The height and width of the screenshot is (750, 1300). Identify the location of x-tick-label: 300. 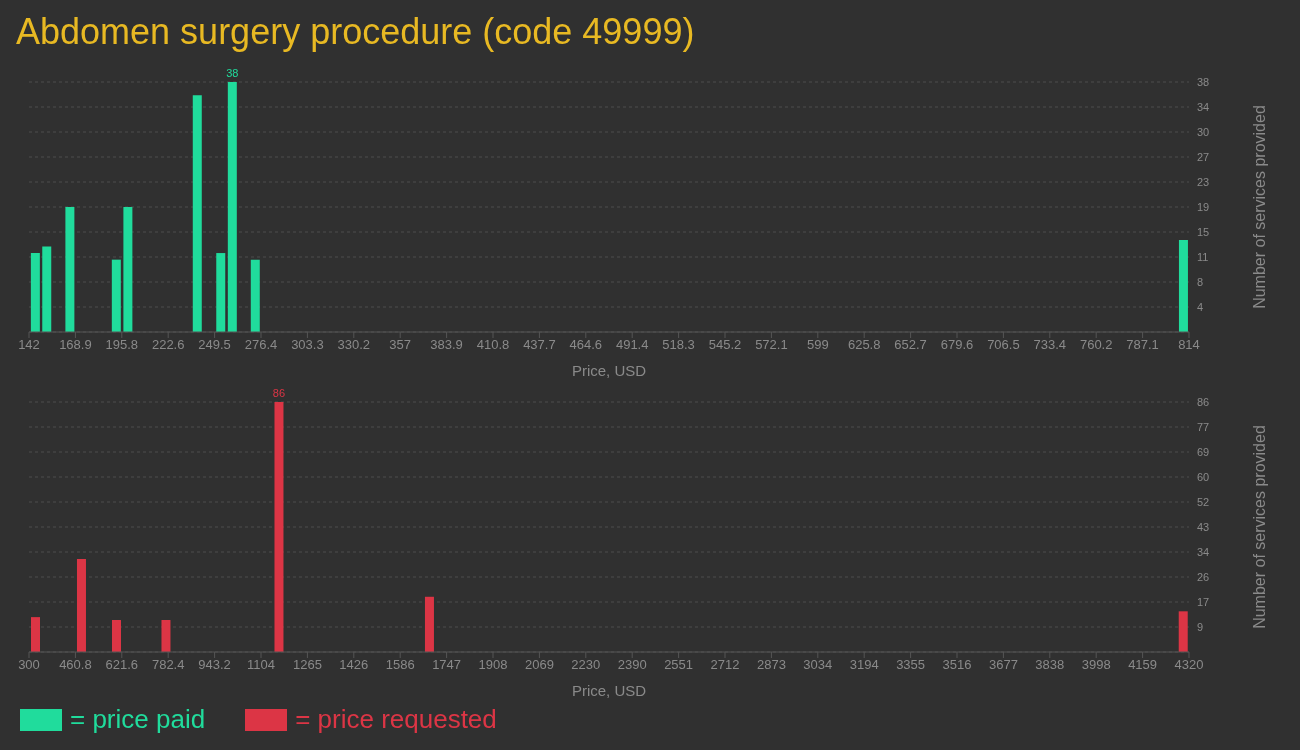
(29, 665).